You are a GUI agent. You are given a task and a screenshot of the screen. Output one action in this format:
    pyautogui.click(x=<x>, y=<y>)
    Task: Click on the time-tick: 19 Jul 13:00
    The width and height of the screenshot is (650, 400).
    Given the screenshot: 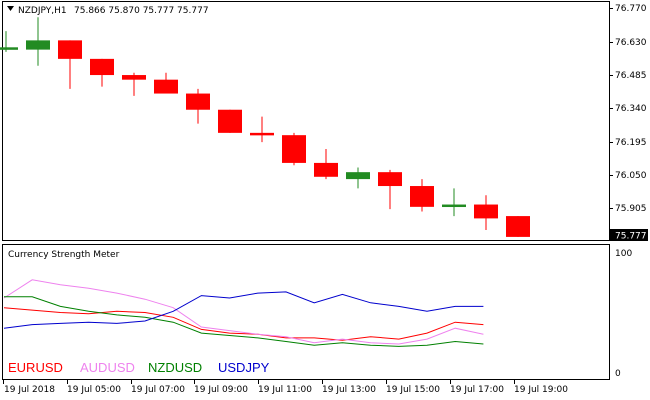 What is the action you would take?
    pyautogui.click(x=349, y=390)
    